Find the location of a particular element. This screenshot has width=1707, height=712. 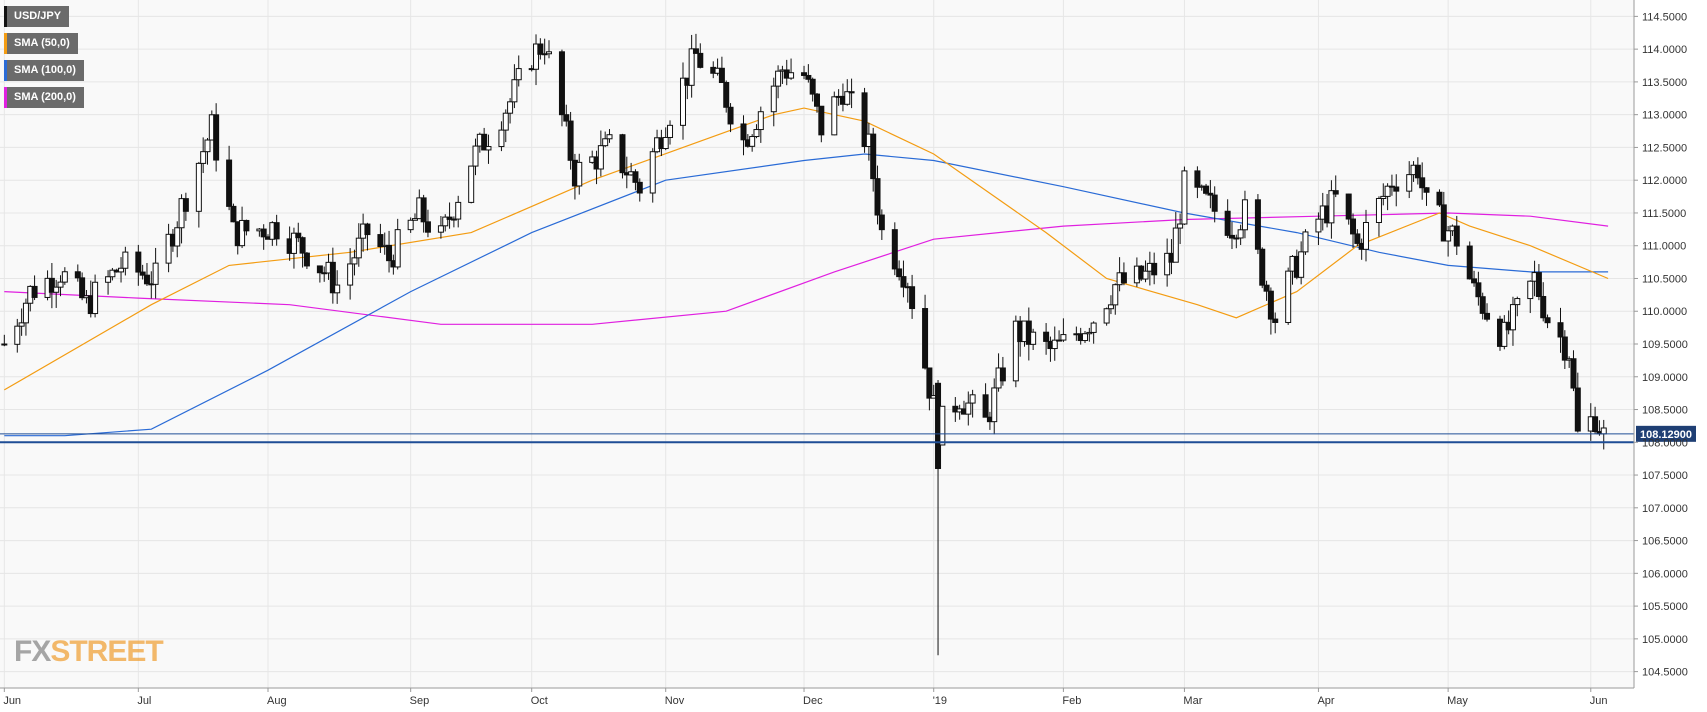

legend-item-sma-200: SMA (200,0) is located at coordinates (44, 97).